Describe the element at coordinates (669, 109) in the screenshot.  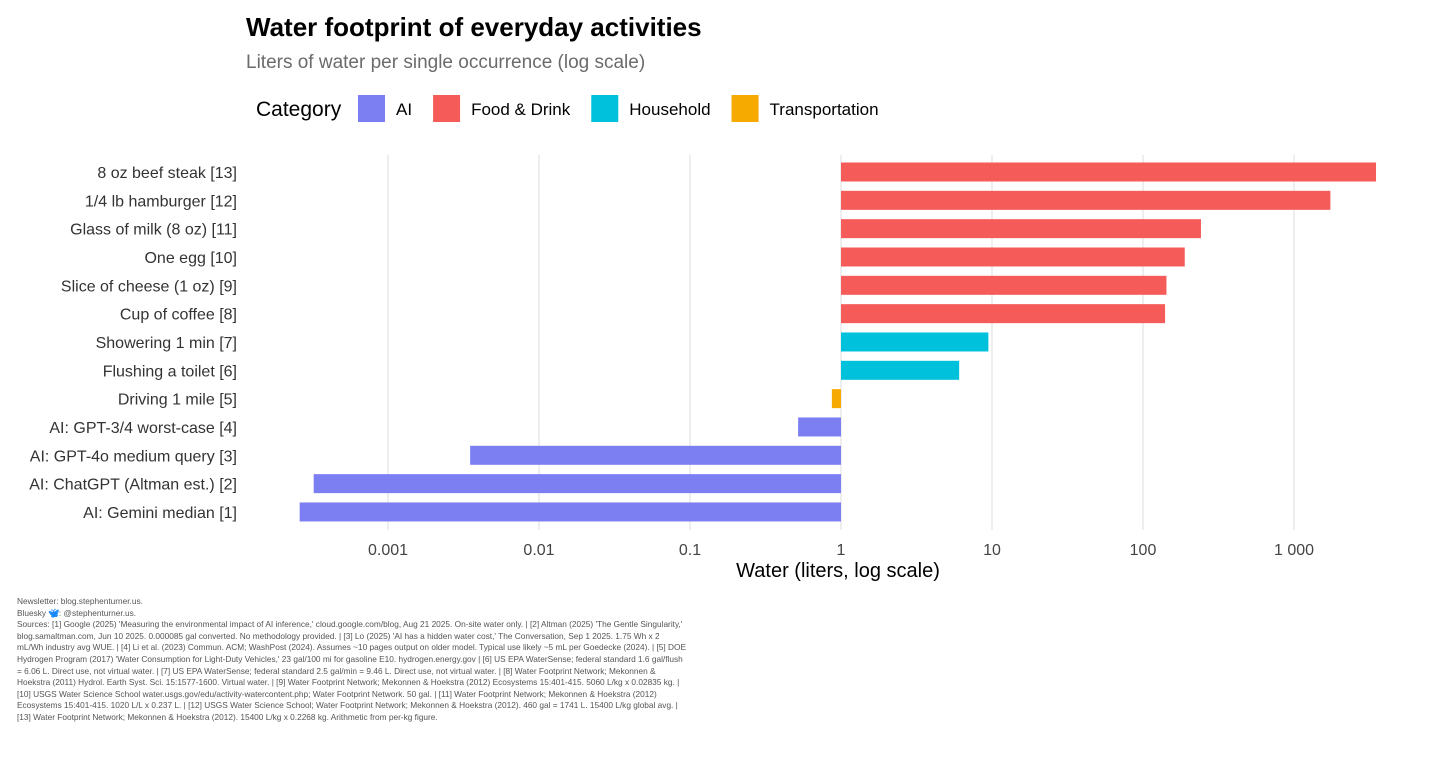
I see `legend-label: Household` at that location.